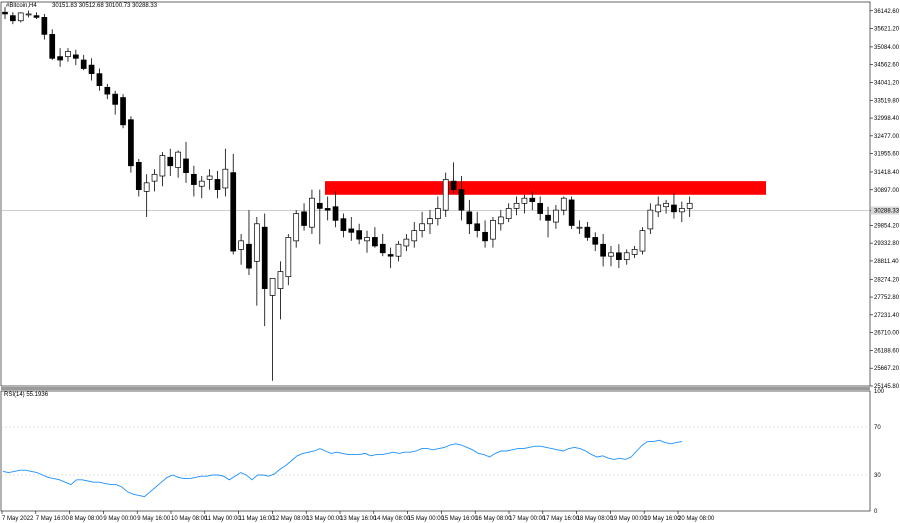 The width and height of the screenshot is (900, 523). Describe the element at coordinates (628, 519) in the screenshot. I see `time-tick-label: 19 May 00:00` at that location.